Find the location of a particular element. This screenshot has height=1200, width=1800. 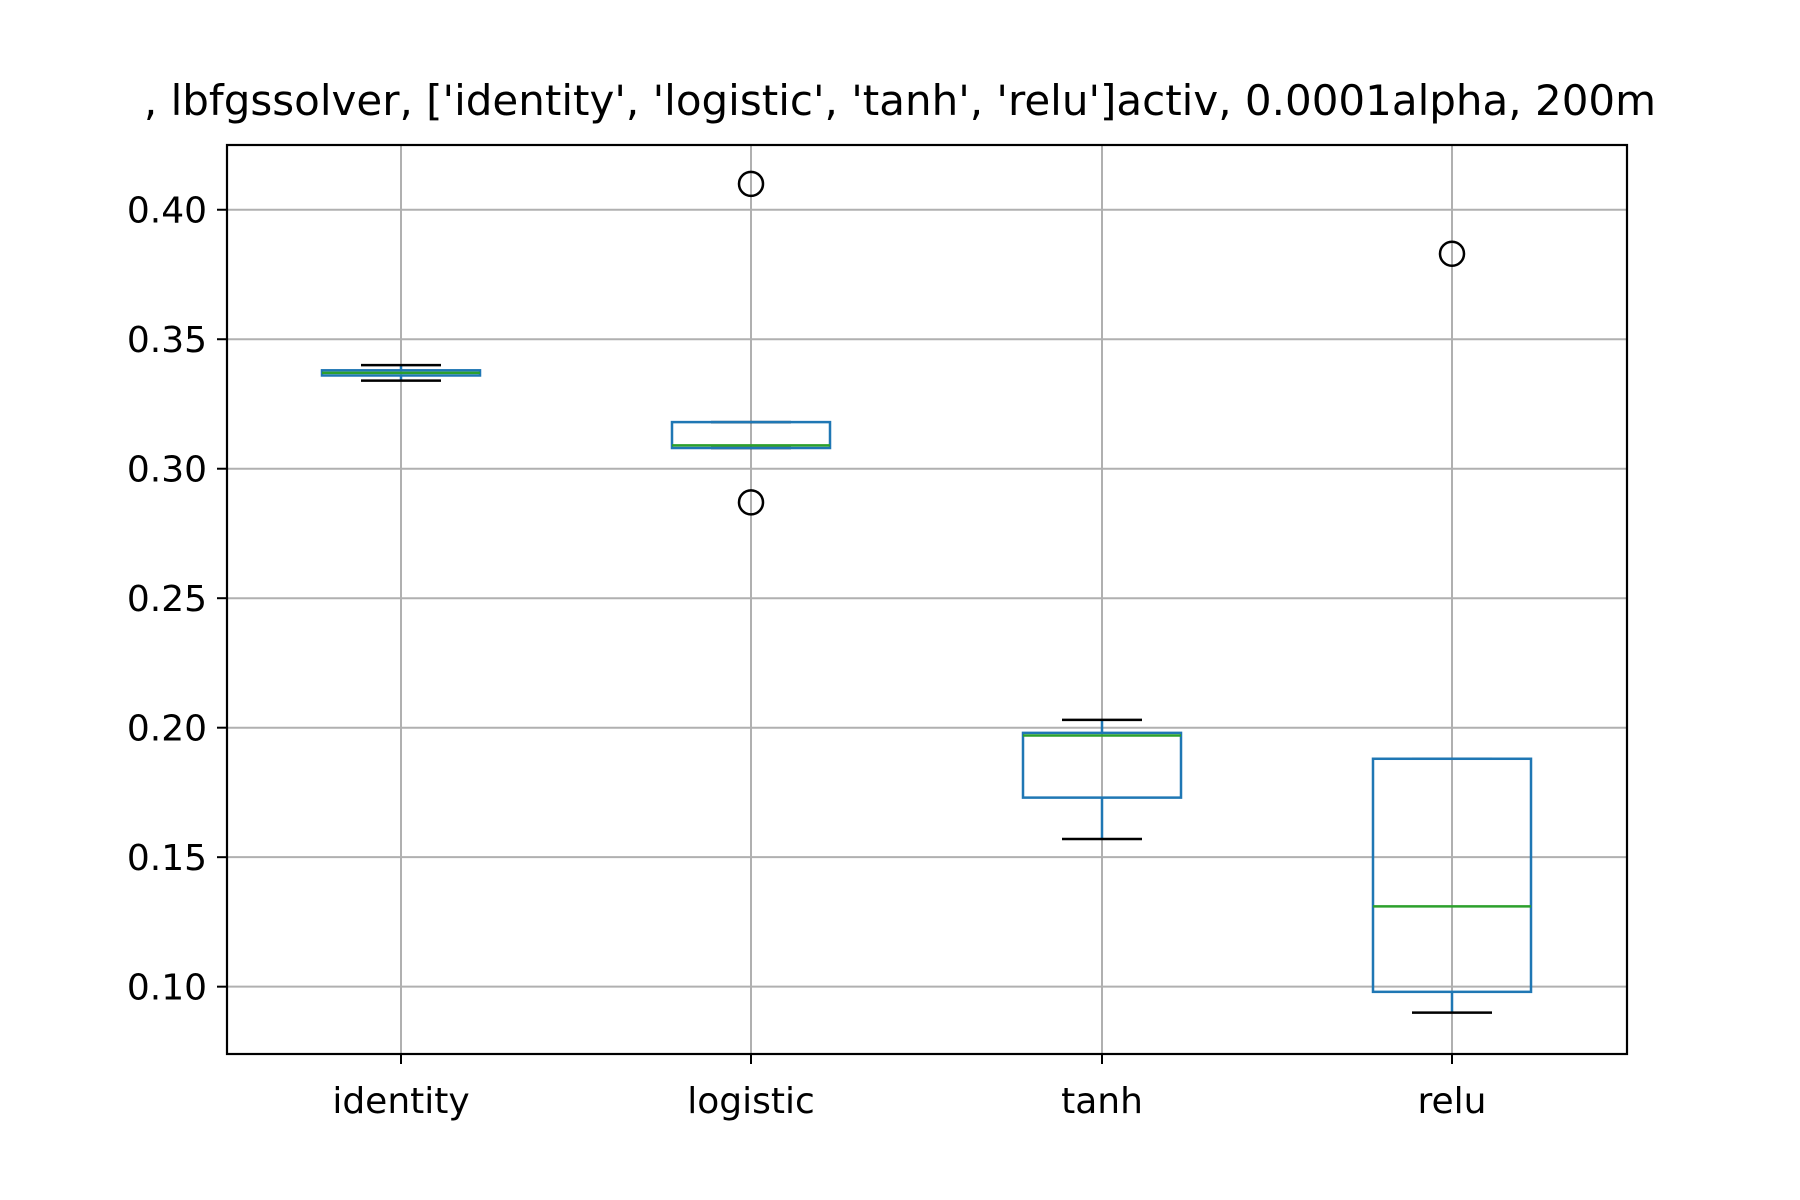

box-logistic is located at coordinates (751, 343).